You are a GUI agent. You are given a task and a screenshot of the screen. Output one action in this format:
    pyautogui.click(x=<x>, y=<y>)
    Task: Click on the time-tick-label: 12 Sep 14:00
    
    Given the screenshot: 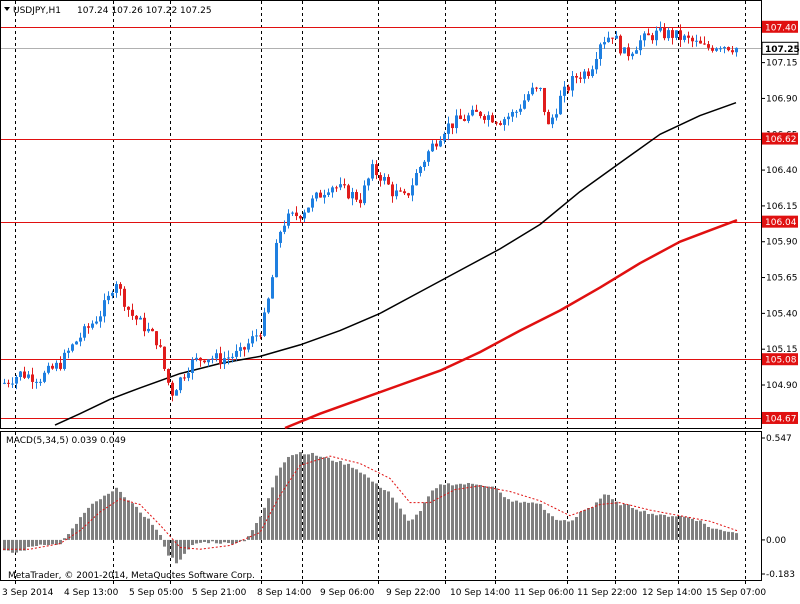 What is the action you would take?
    pyautogui.click(x=672, y=593)
    